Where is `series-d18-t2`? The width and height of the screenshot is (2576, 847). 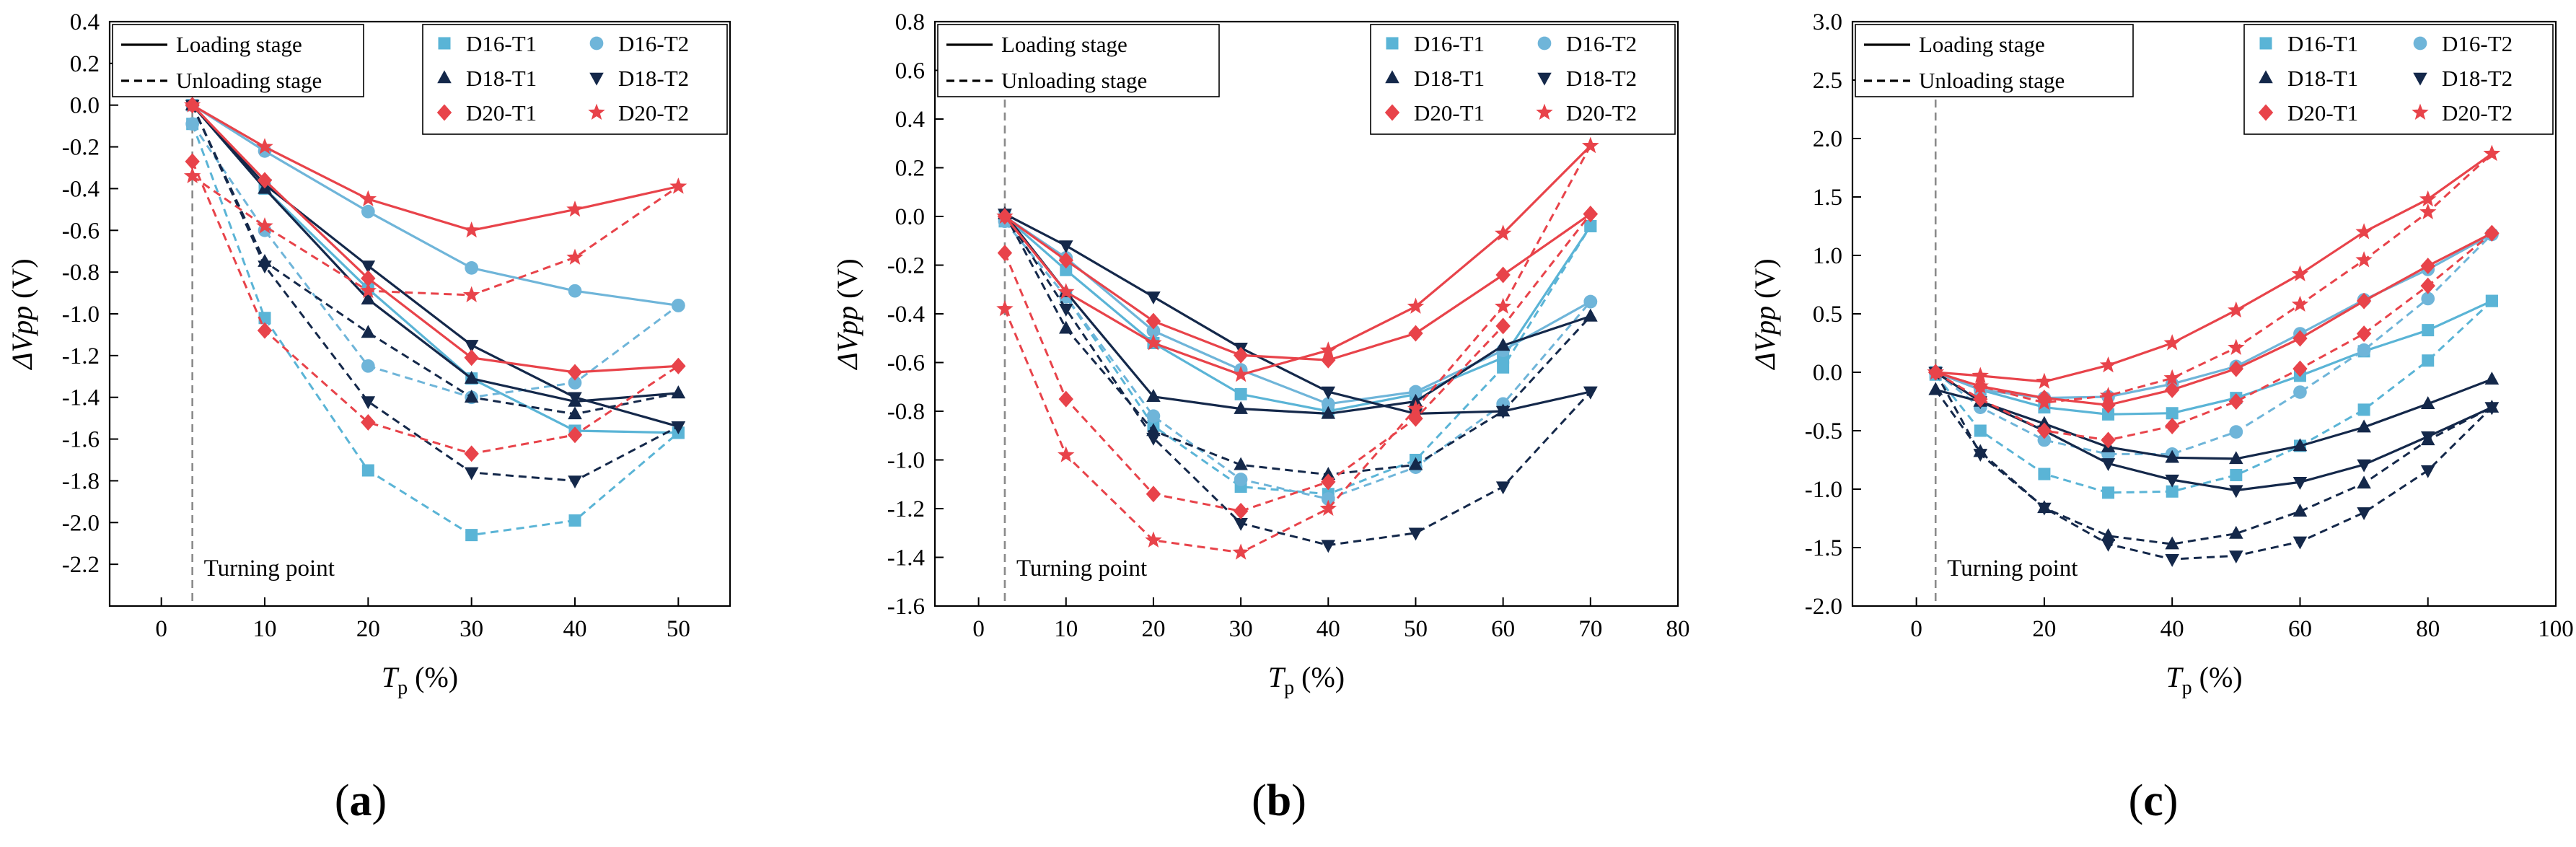 series-d18-t2 is located at coordinates (1298, 381).